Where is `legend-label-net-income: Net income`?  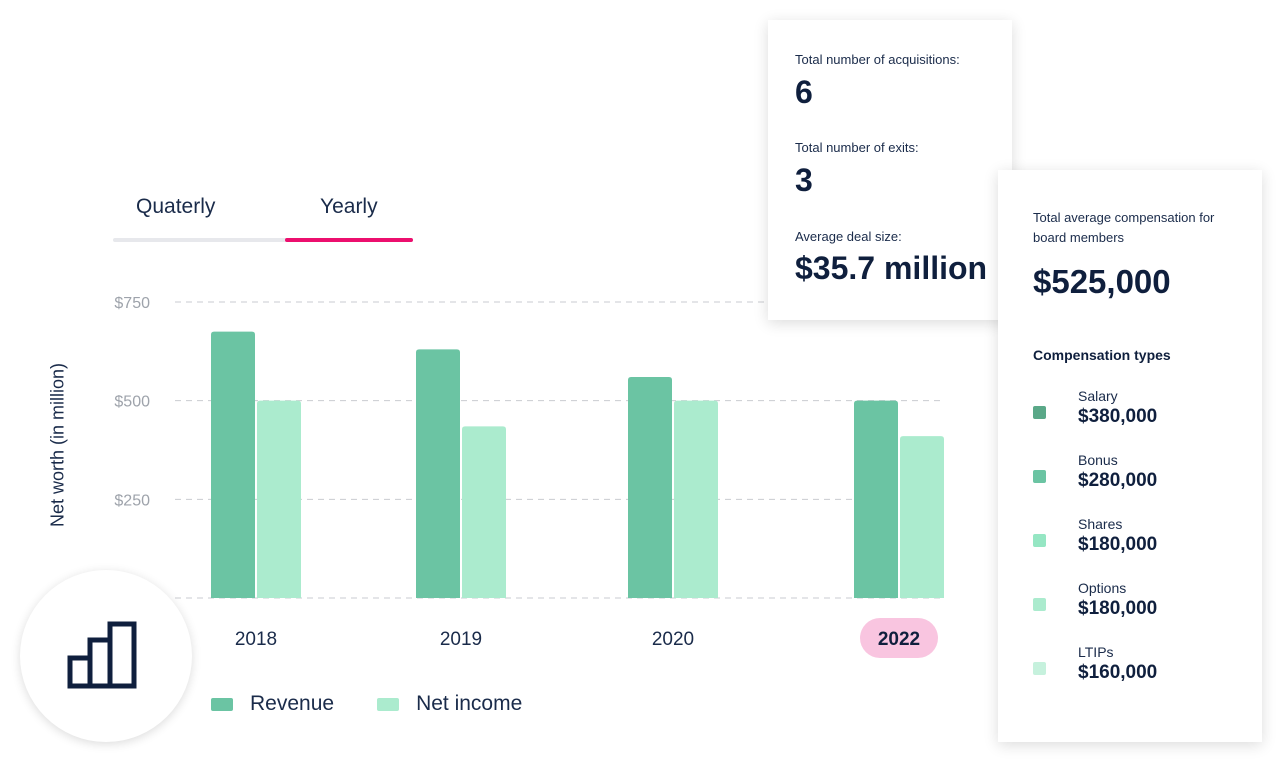 legend-label-net-income: Net income is located at coordinates (469, 703).